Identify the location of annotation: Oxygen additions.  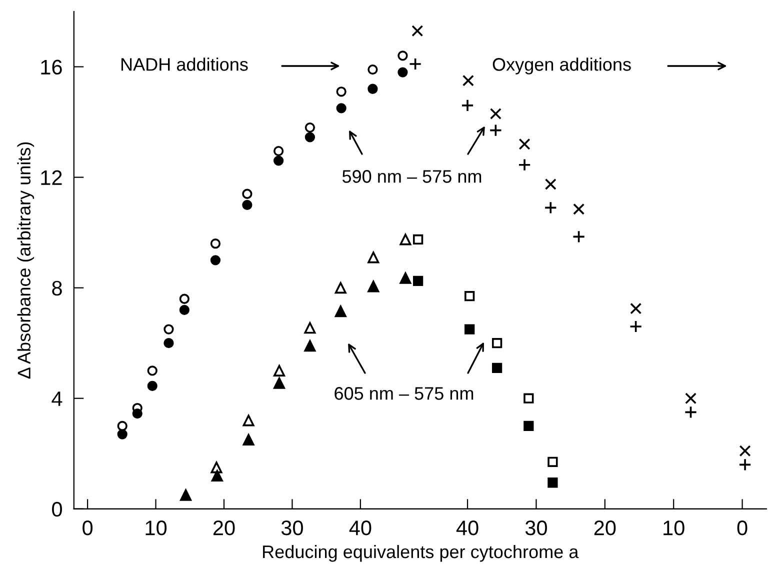
(561, 66).